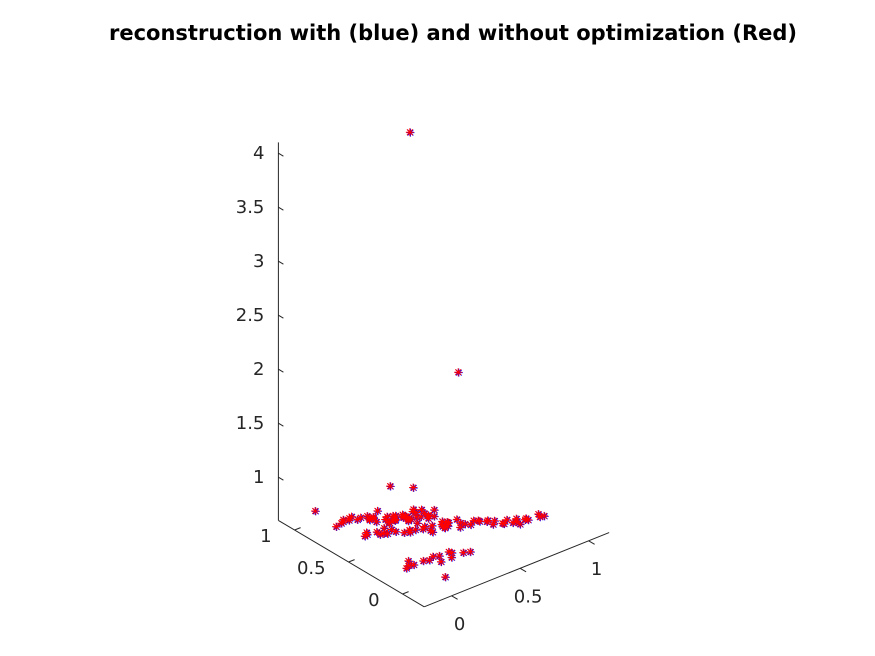 The height and width of the screenshot is (656, 875). Describe the element at coordinates (250, 423) in the screenshot. I see `z-tick-label: 1.5` at that location.